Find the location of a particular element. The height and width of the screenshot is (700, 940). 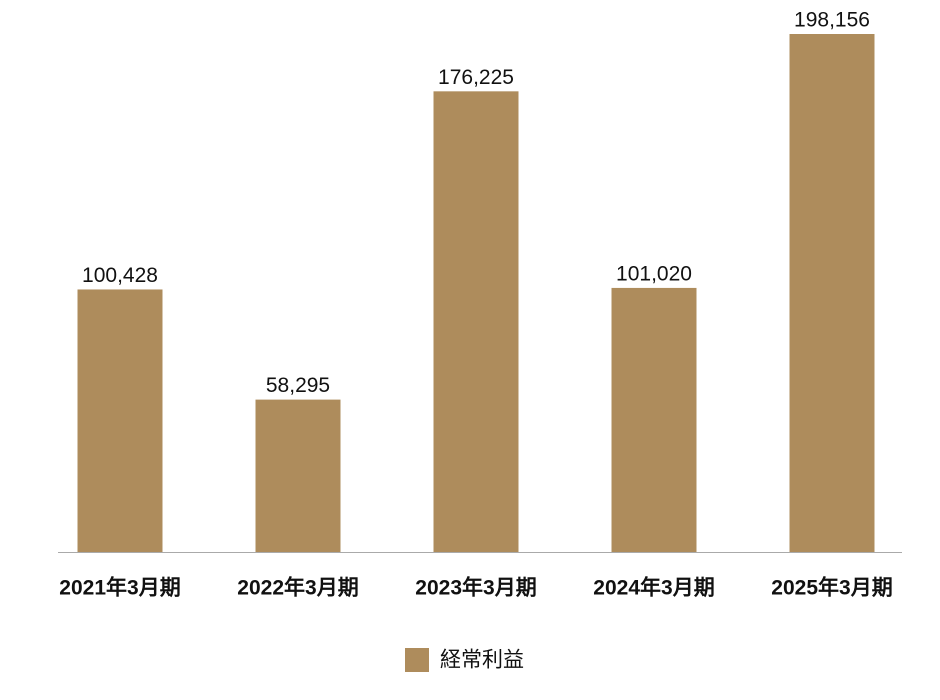

x-tick-label: 2023年3月期 is located at coordinates (475, 588).